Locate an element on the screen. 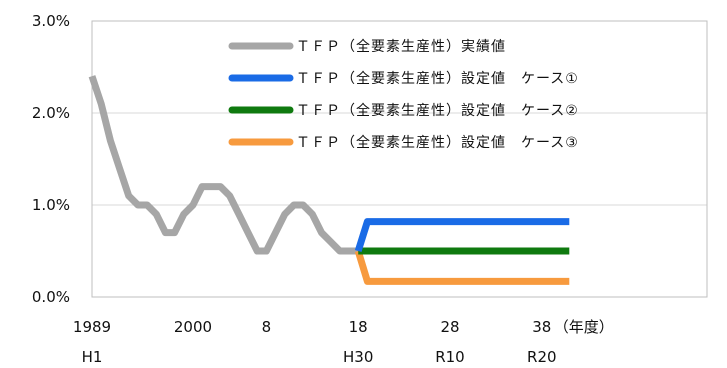  x-era-label: R10 is located at coordinates (450, 357).